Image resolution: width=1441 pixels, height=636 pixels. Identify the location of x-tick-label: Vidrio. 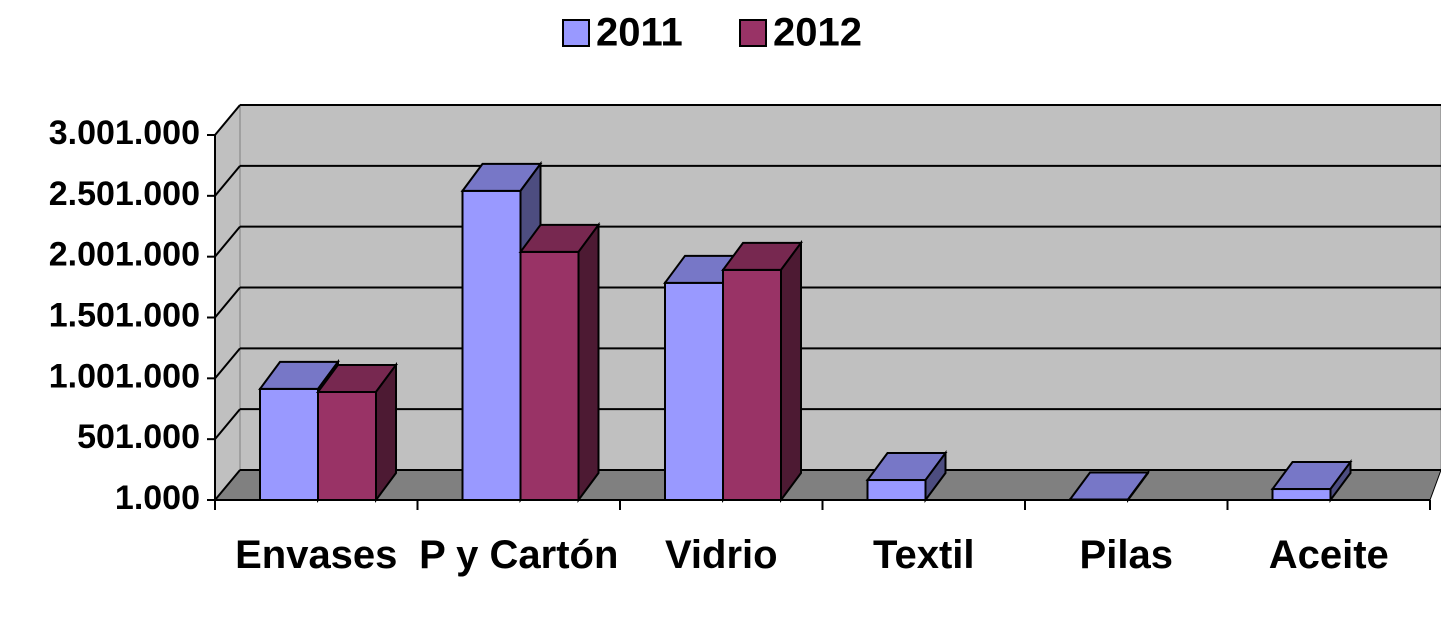
(721, 555).